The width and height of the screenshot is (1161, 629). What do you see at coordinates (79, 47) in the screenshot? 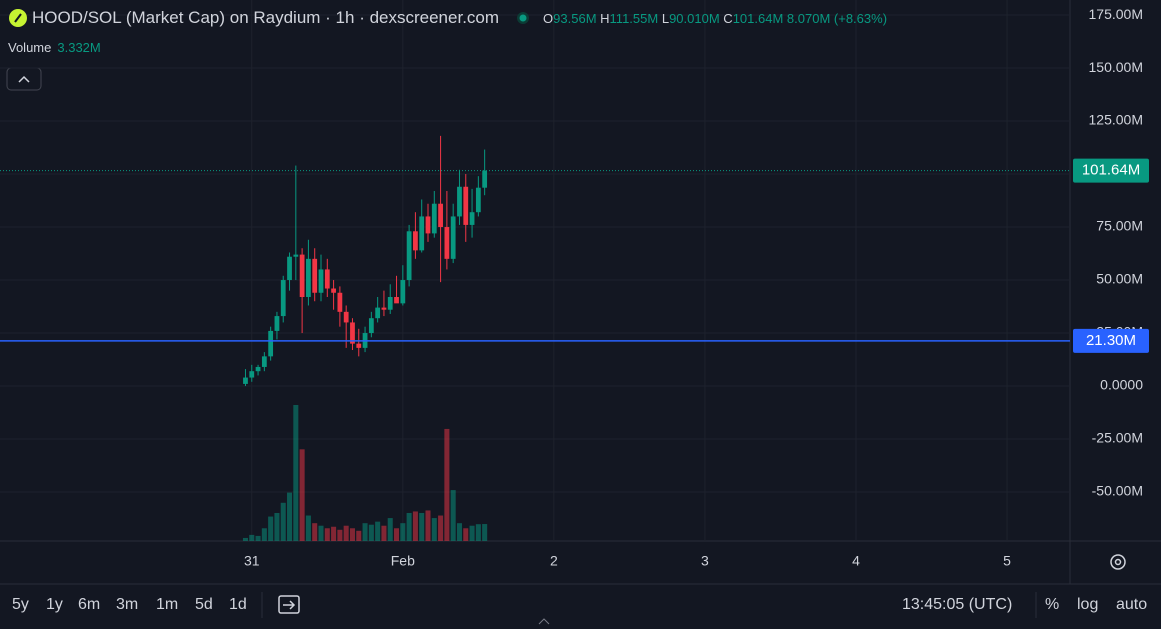
I see `volume-value: 3.332M` at bounding box center [79, 47].